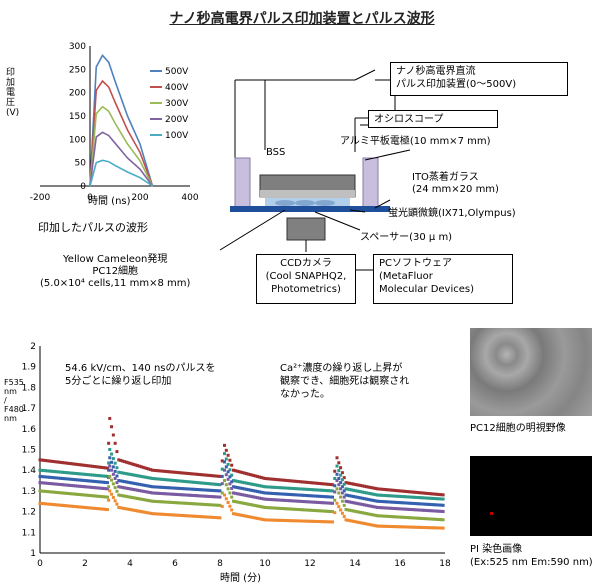 The width and height of the screenshot is (604, 585). What do you see at coordinates (306, 229) in the screenshot?
I see `camera-icon` at bounding box center [306, 229].